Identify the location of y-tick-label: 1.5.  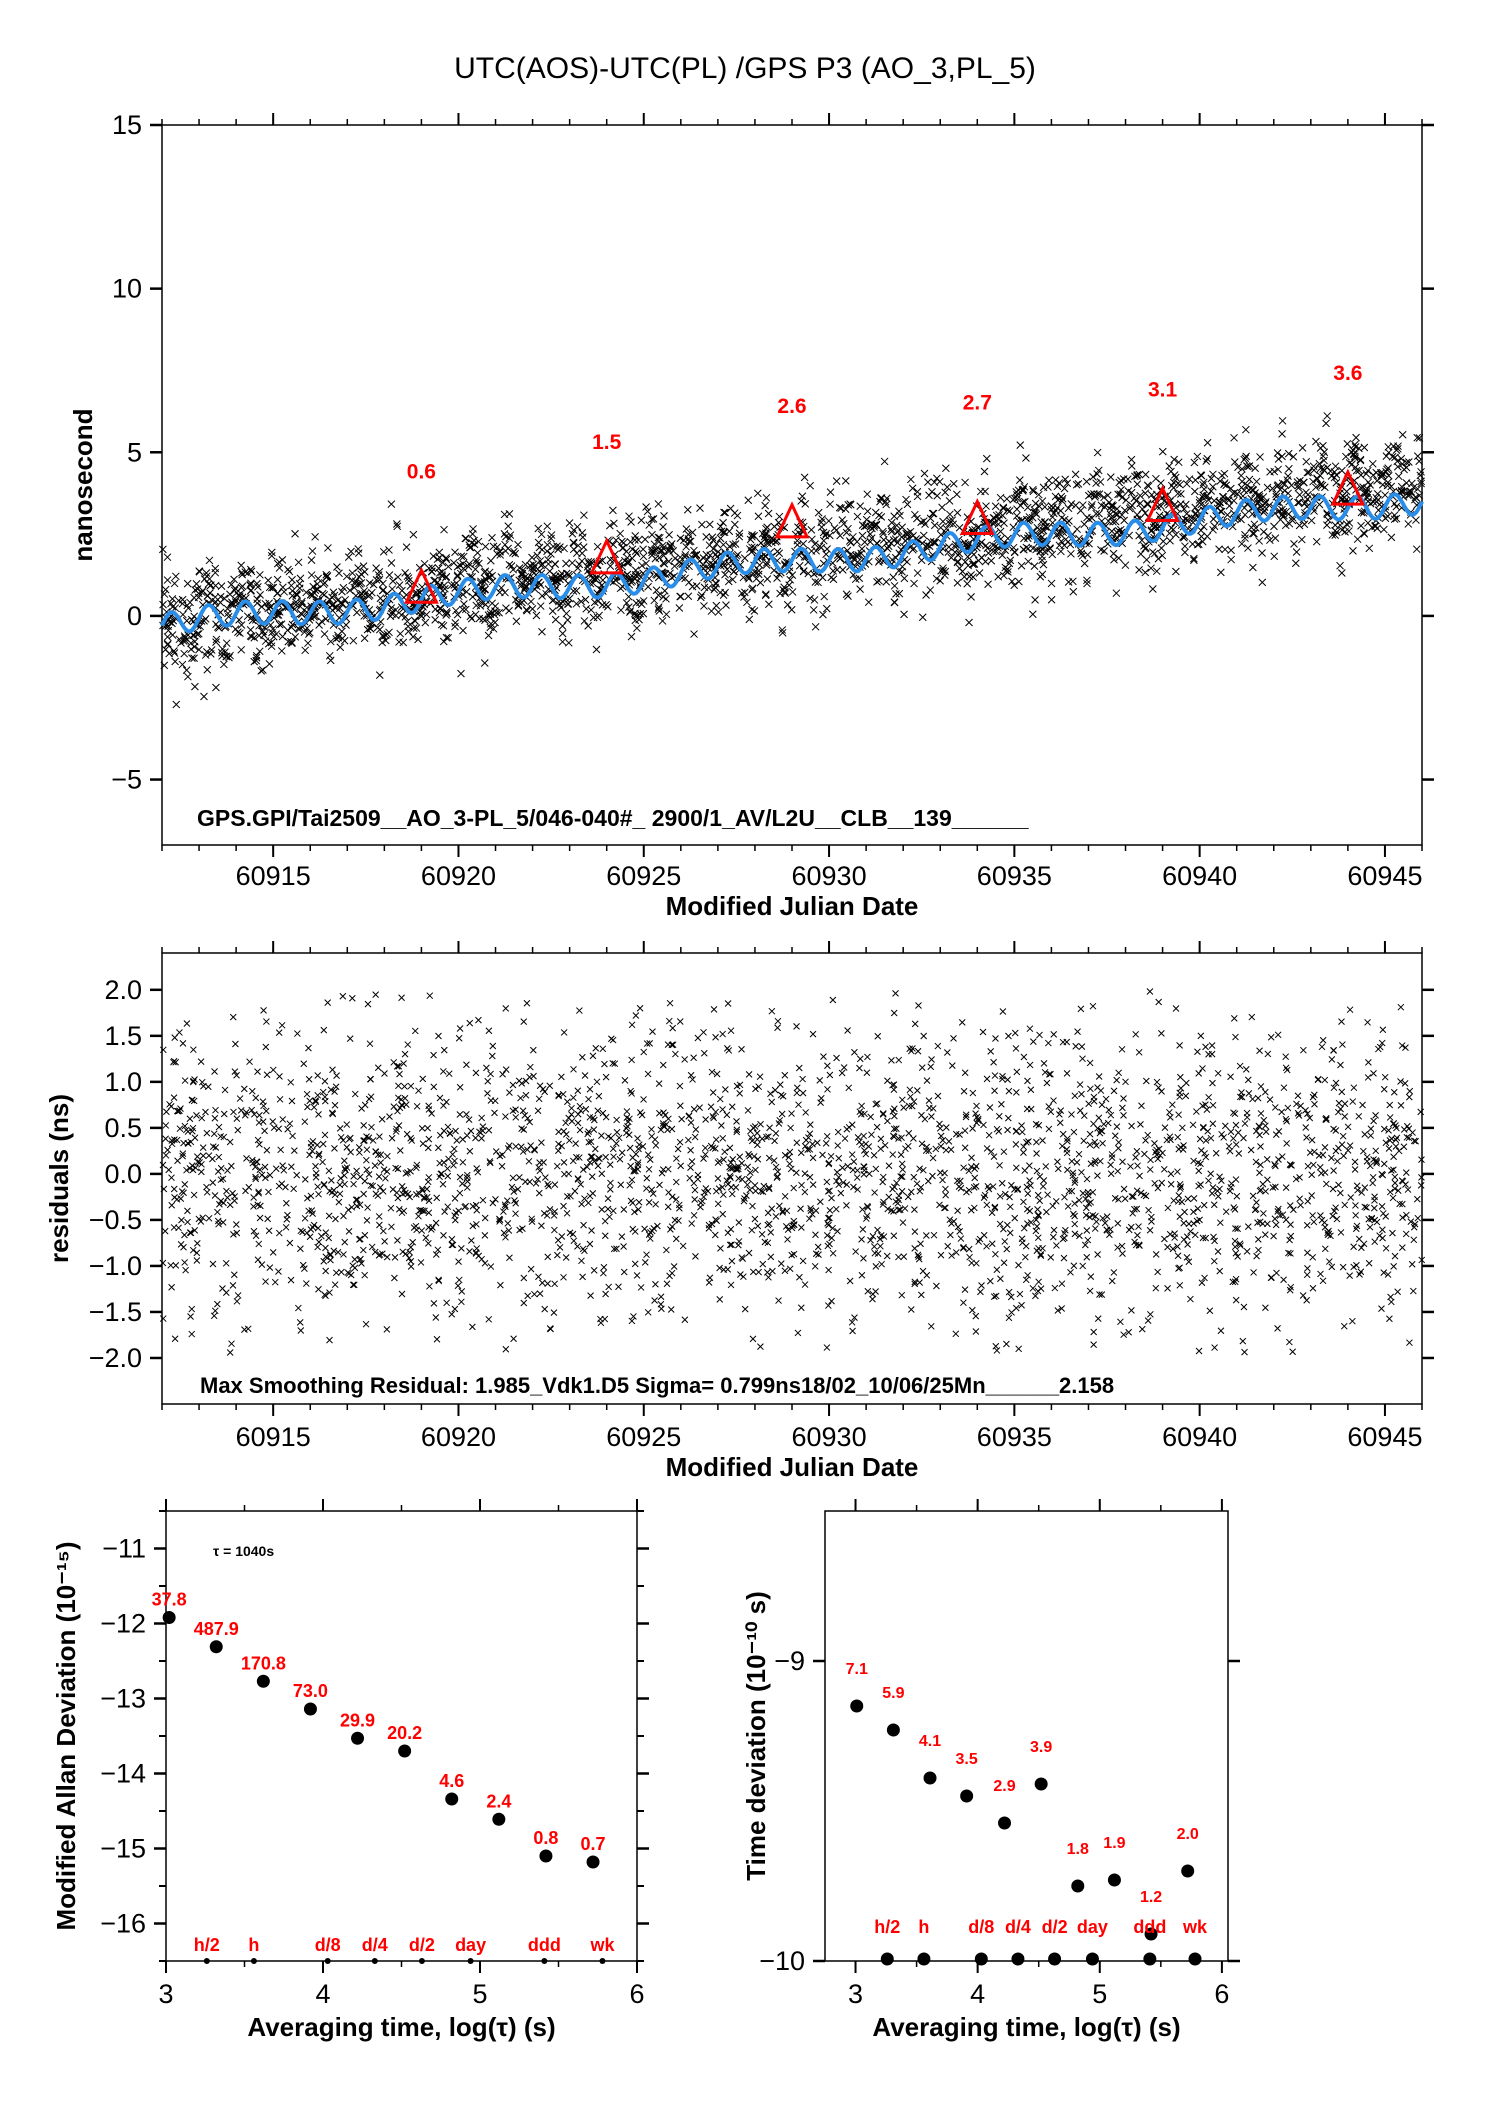
(123, 1036).